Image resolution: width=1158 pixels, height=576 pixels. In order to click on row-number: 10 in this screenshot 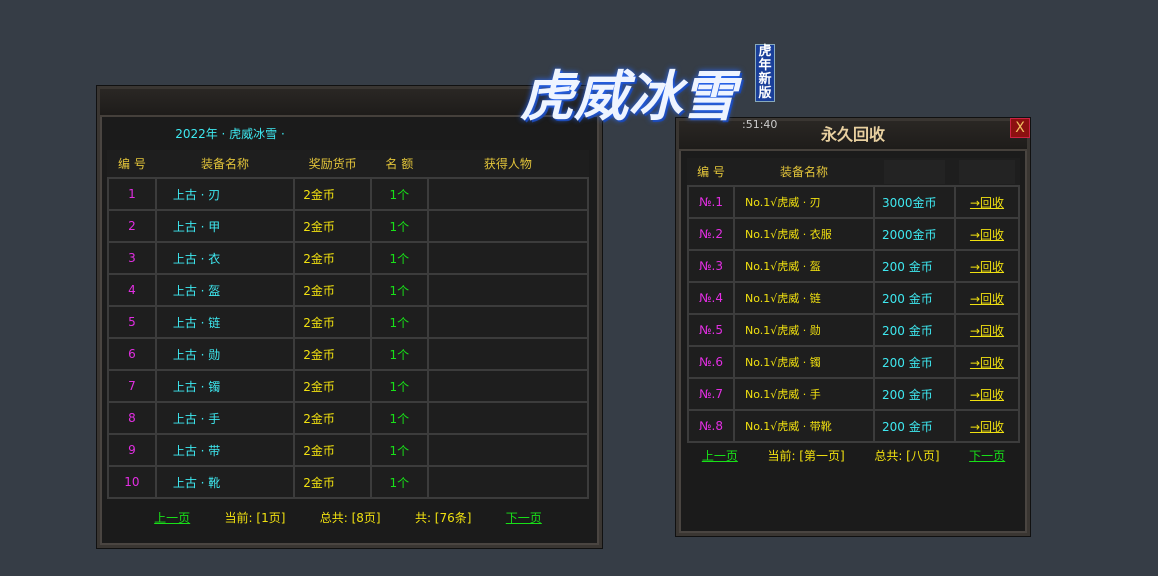, I will do `click(132, 482)`.